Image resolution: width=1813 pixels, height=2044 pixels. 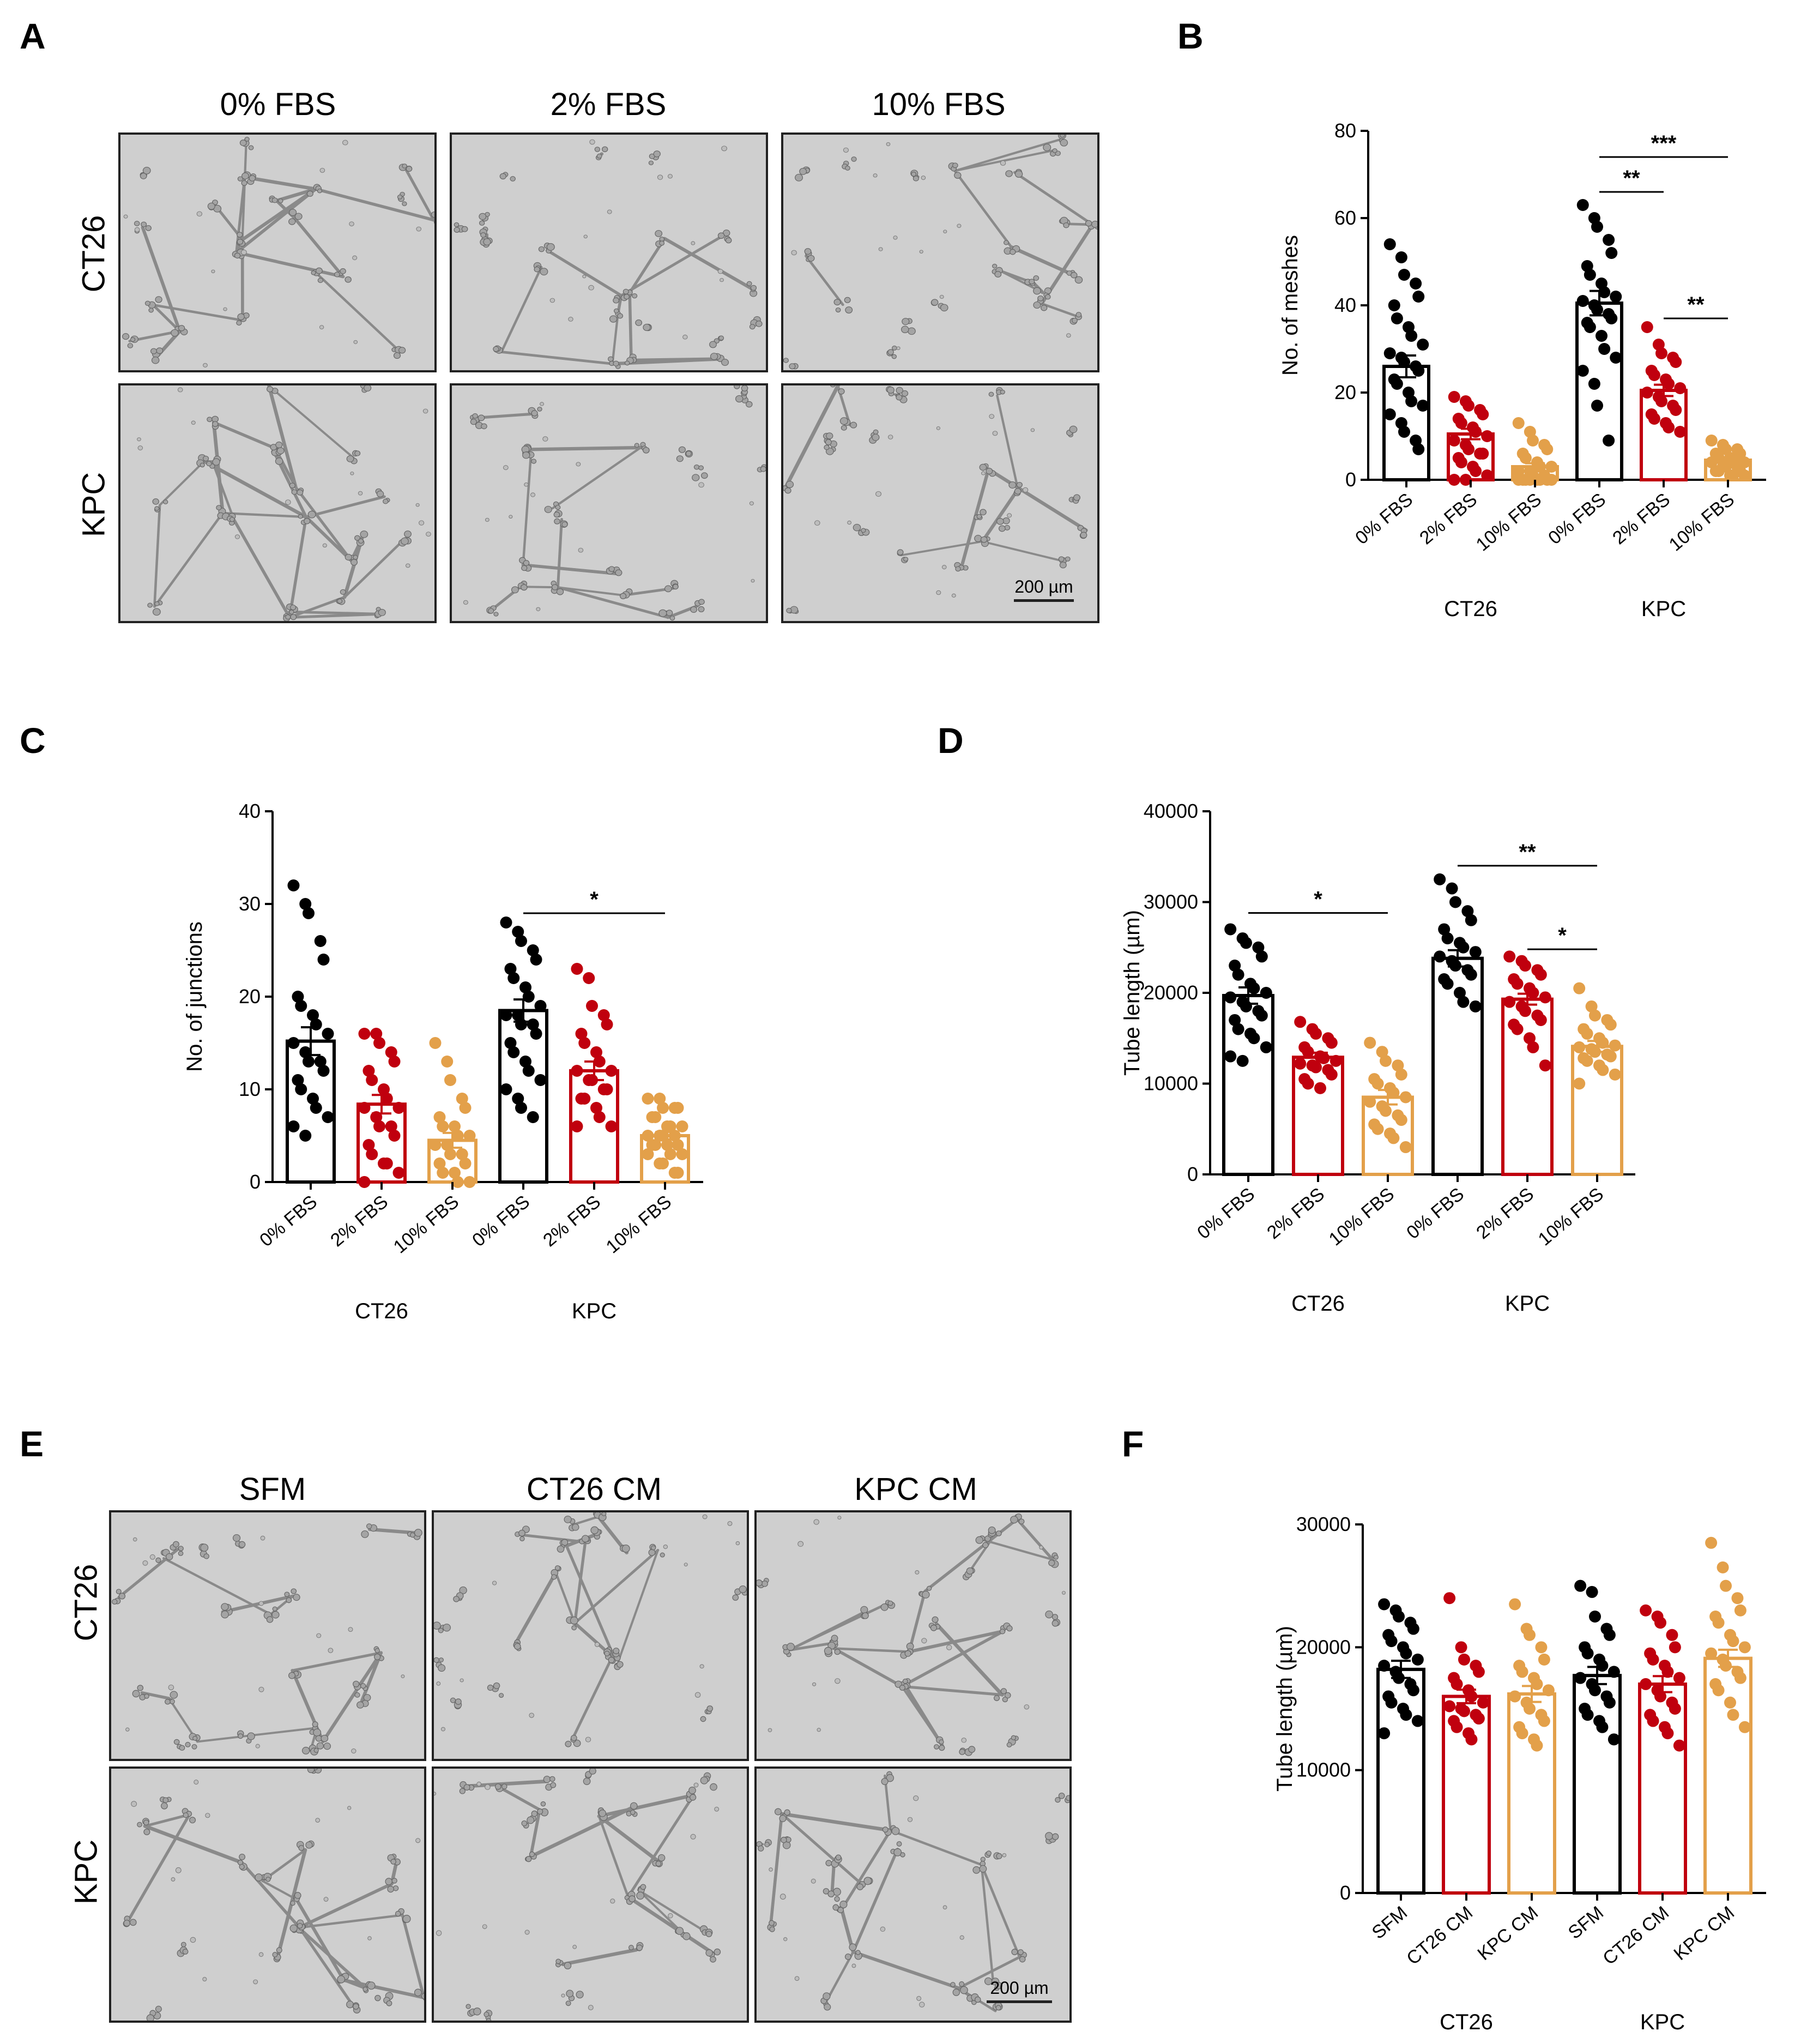 What do you see at coordinates (951, 740) in the screenshot?
I see `panel-letter-d: D` at bounding box center [951, 740].